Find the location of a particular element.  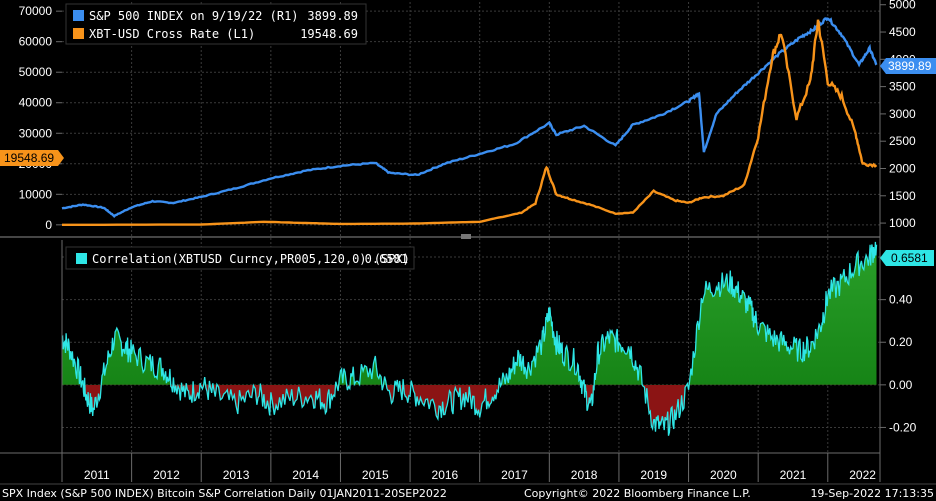

x-tick-label: 2017 is located at coordinates (514, 475).